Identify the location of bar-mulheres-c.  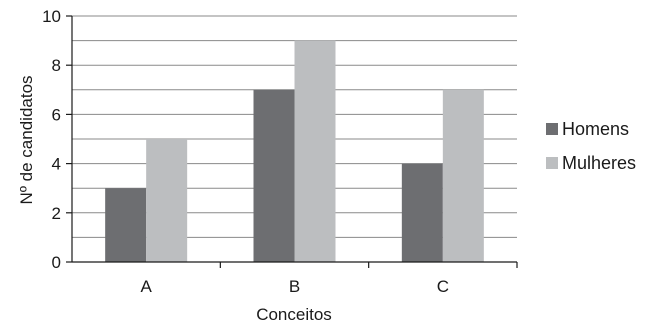
(463, 175).